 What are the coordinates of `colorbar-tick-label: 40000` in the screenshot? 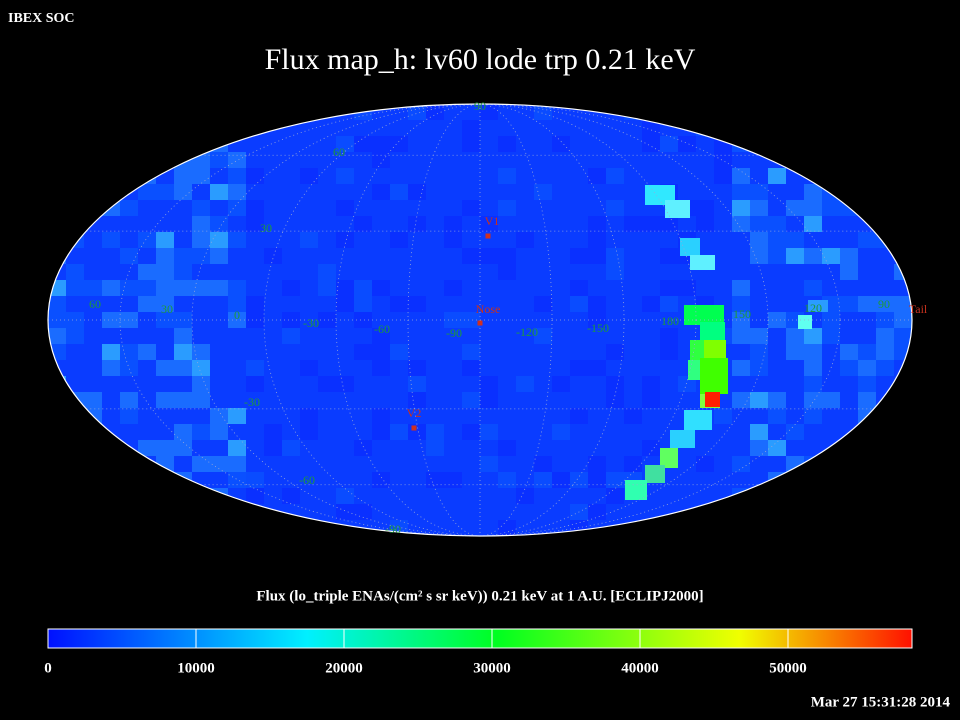 It's located at (640, 668).